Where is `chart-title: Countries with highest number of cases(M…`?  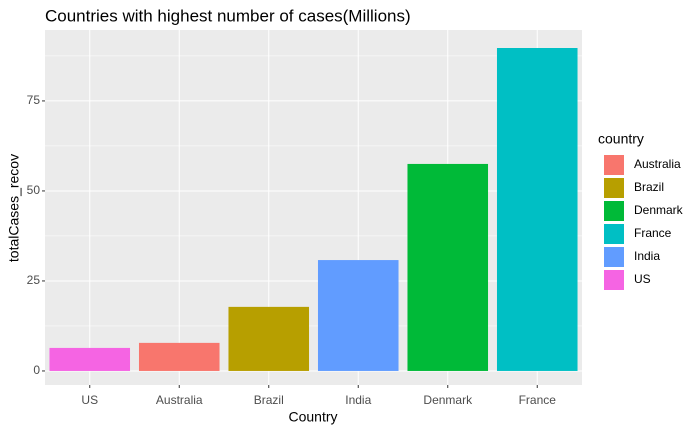
chart-title: Countries with highest number of cases(M… is located at coordinates (228, 15).